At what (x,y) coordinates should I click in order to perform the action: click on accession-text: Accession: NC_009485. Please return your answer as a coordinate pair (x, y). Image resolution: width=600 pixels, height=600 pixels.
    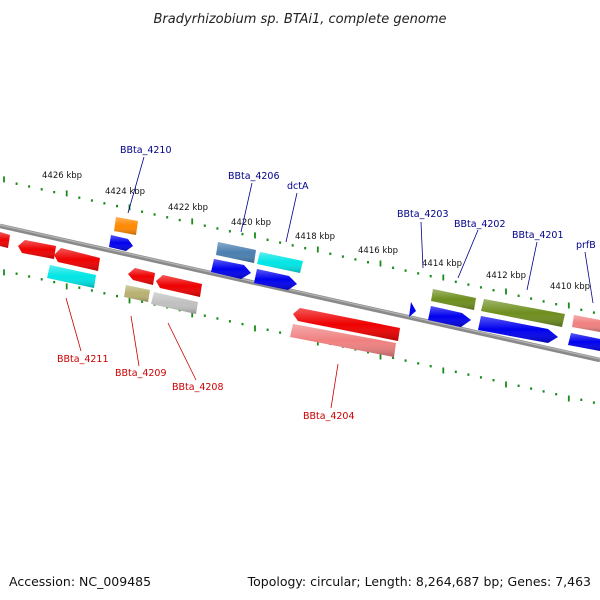
    Looking at the image, I should click on (80, 581).